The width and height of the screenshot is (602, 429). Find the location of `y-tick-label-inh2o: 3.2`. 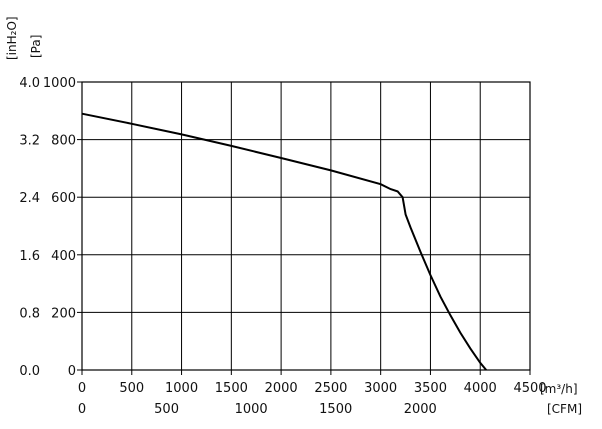

y-tick-label-inh2o: 3.2 is located at coordinates (29, 141).